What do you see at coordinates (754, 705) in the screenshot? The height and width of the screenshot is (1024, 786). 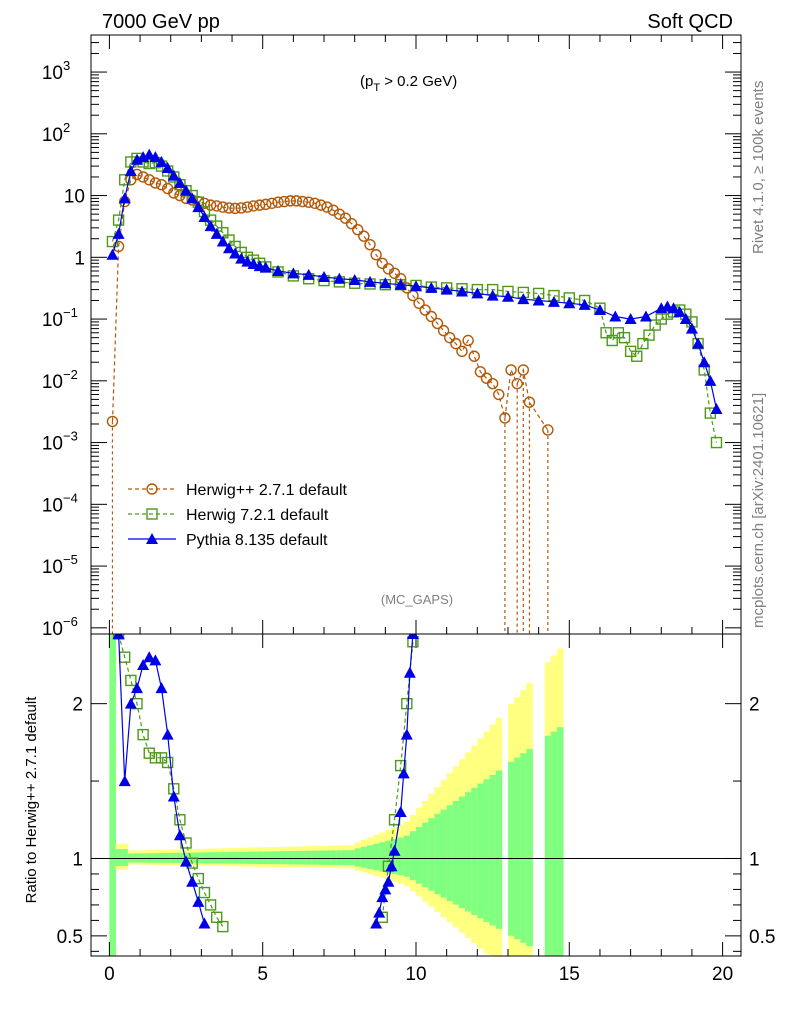 I see `ratio-y-tick-label-right: 2` at bounding box center [754, 705].